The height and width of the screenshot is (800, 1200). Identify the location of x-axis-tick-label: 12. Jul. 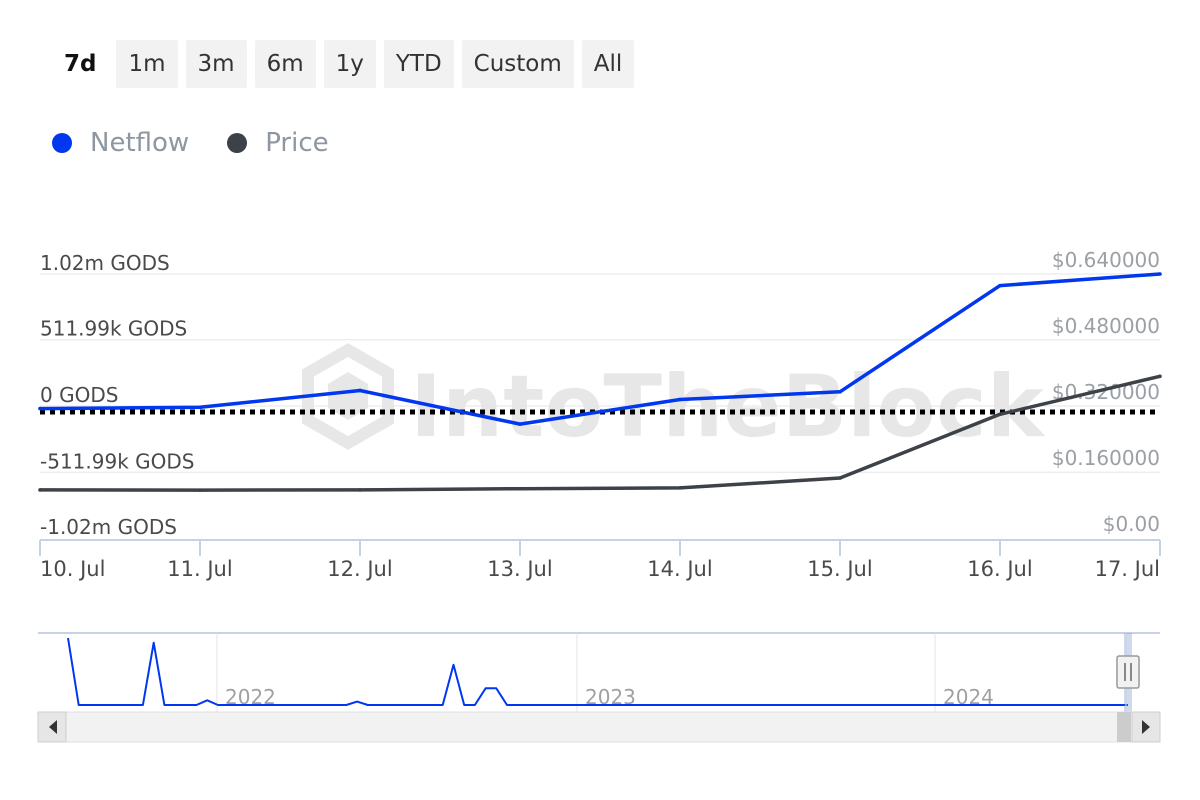
(359, 569).